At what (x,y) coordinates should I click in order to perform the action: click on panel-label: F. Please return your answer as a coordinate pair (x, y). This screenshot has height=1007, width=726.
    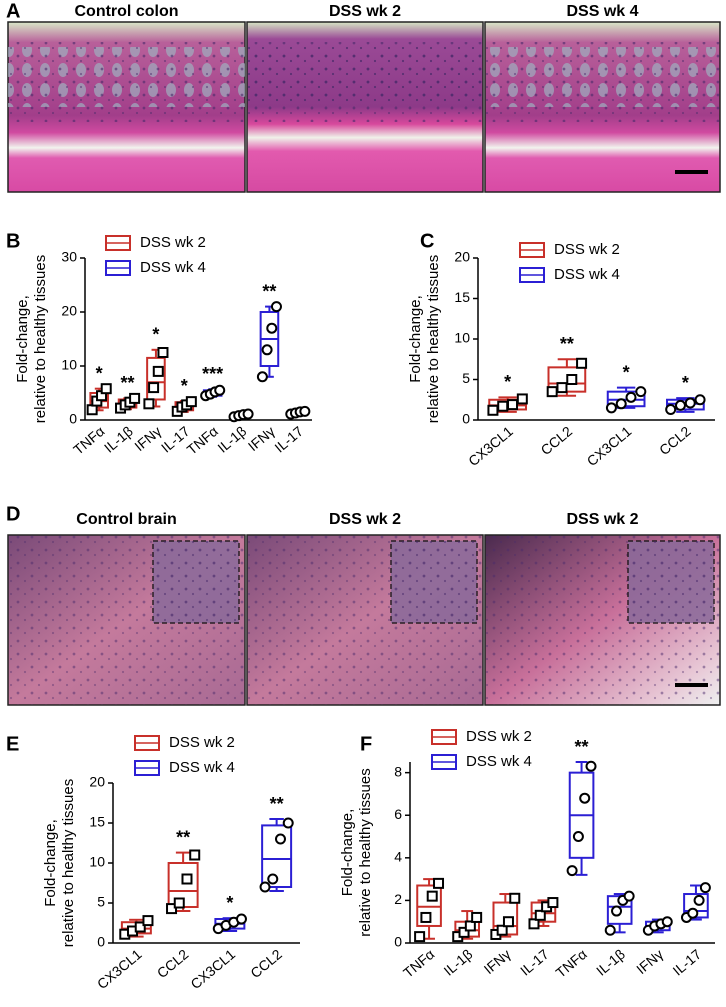
    Looking at the image, I should click on (366, 744).